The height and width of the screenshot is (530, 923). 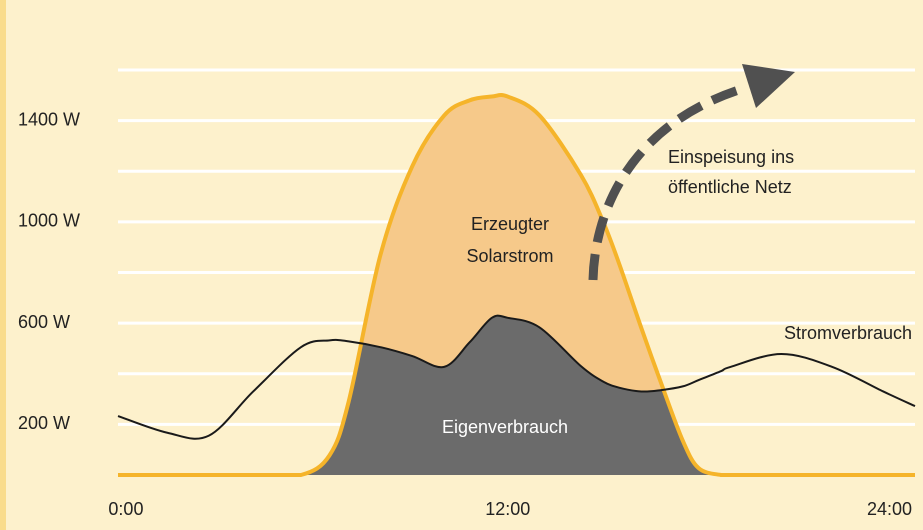 I want to click on annotation: öffentliche Netz, so click(x=730, y=187).